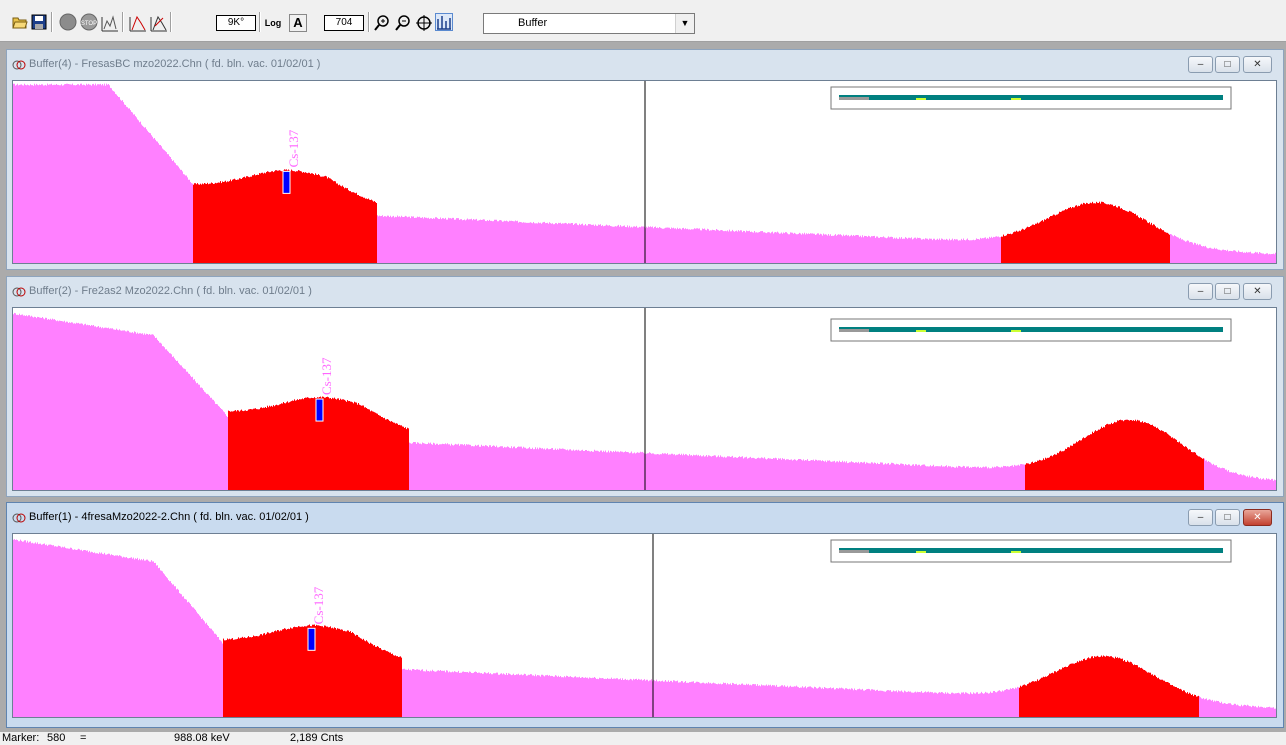 The image size is (1286, 745). Describe the element at coordinates (20, 22) in the screenshot. I see `open-folder-icon` at that location.